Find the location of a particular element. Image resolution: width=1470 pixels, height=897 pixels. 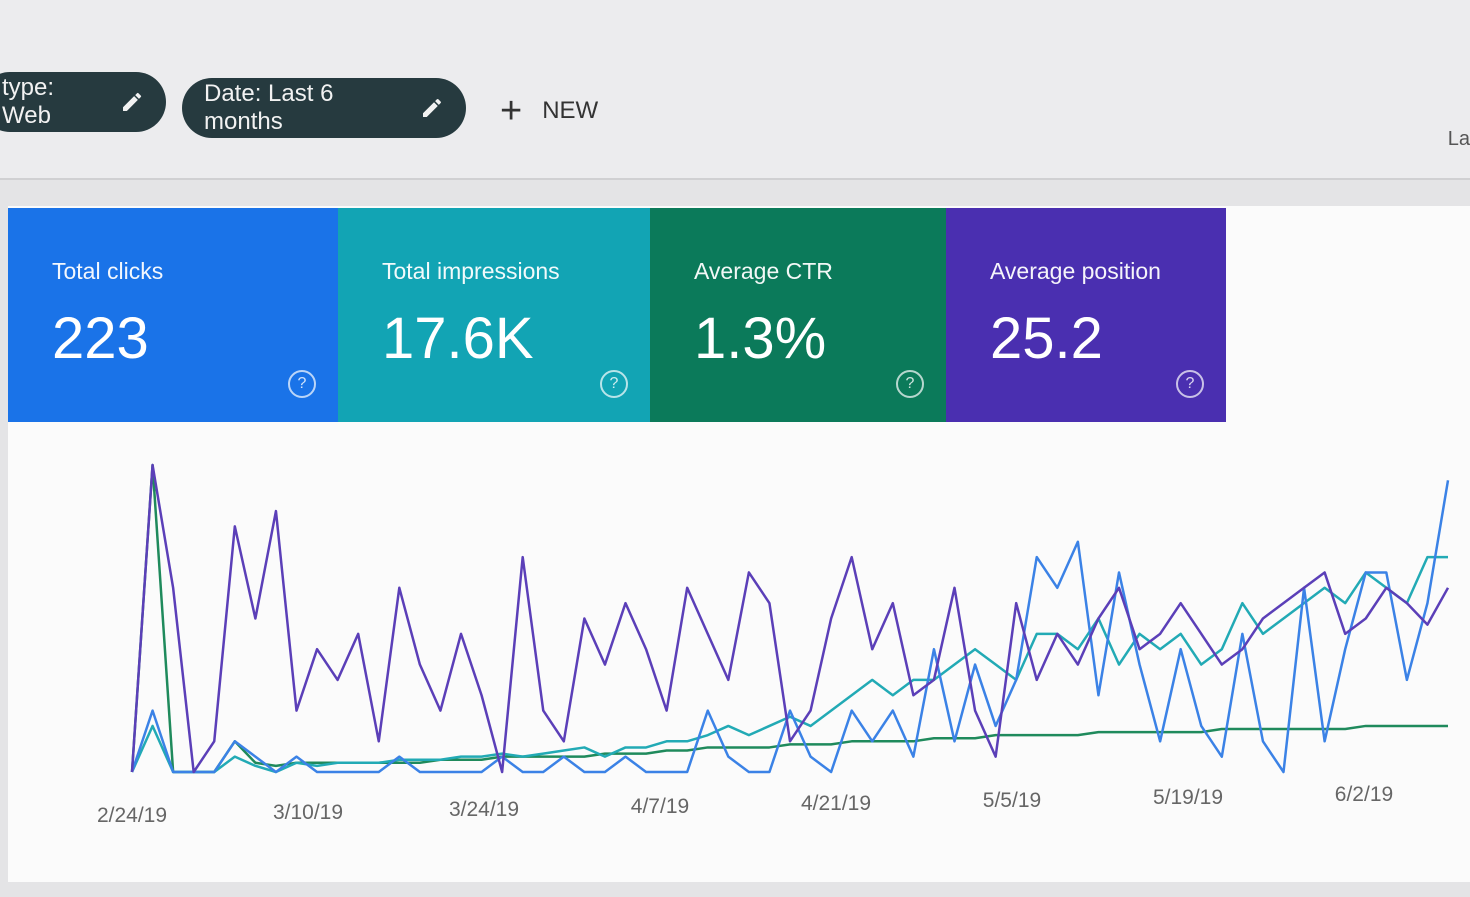

x-tick-label: 3/24/19 is located at coordinates (484, 809).